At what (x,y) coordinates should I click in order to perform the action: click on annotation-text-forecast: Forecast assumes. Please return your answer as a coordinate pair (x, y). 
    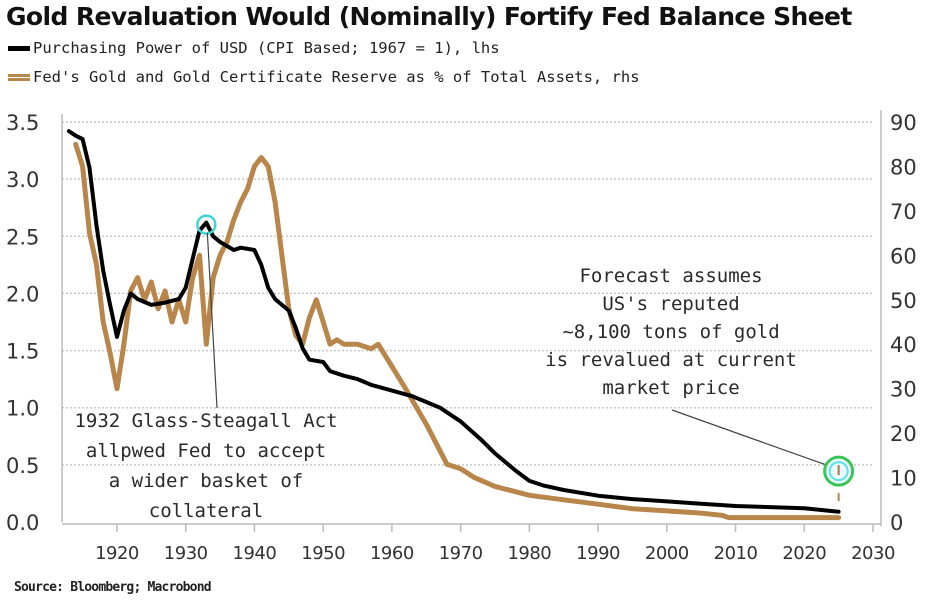
    Looking at the image, I should click on (670, 276).